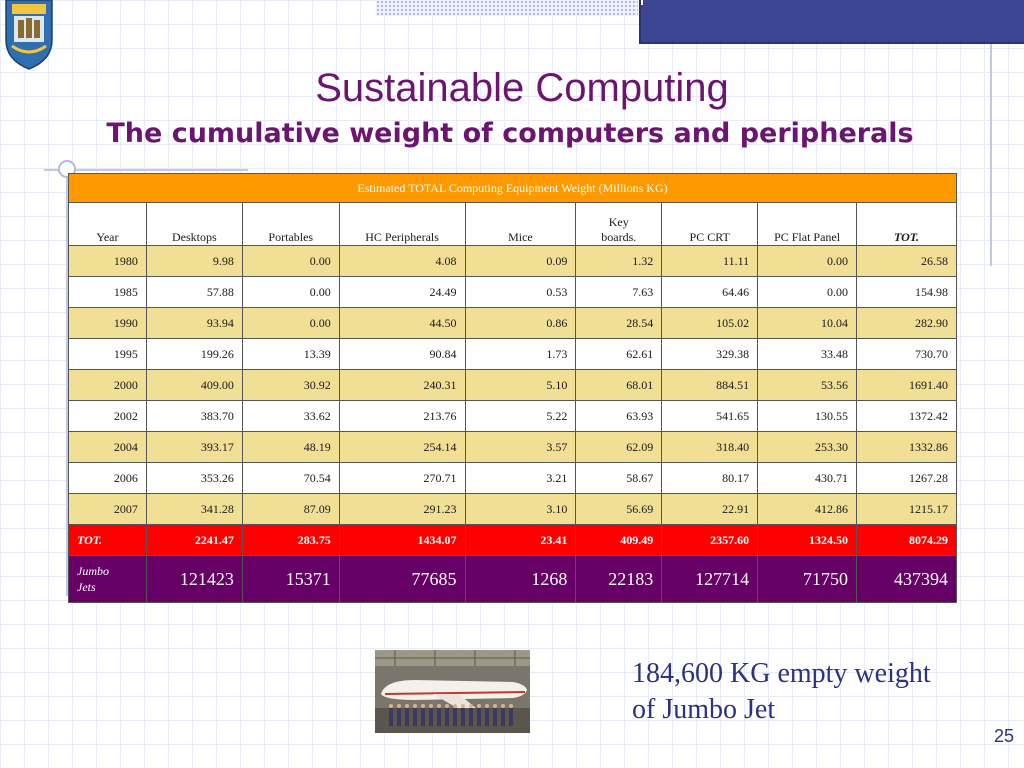 The width and height of the screenshot is (1024, 768). What do you see at coordinates (290, 509) in the screenshot?
I see `value-cell: 87.09` at bounding box center [290, 509].